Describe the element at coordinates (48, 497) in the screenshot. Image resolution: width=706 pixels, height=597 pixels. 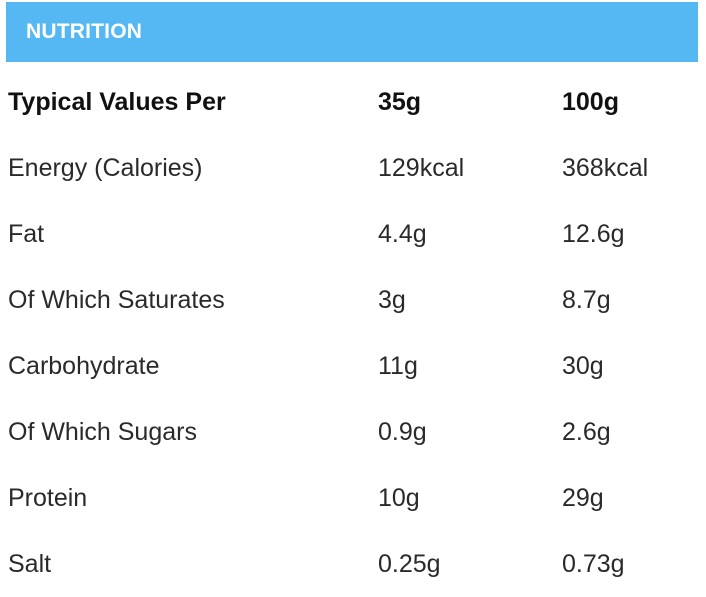
I see `nutrient-name: Protein` at that location.